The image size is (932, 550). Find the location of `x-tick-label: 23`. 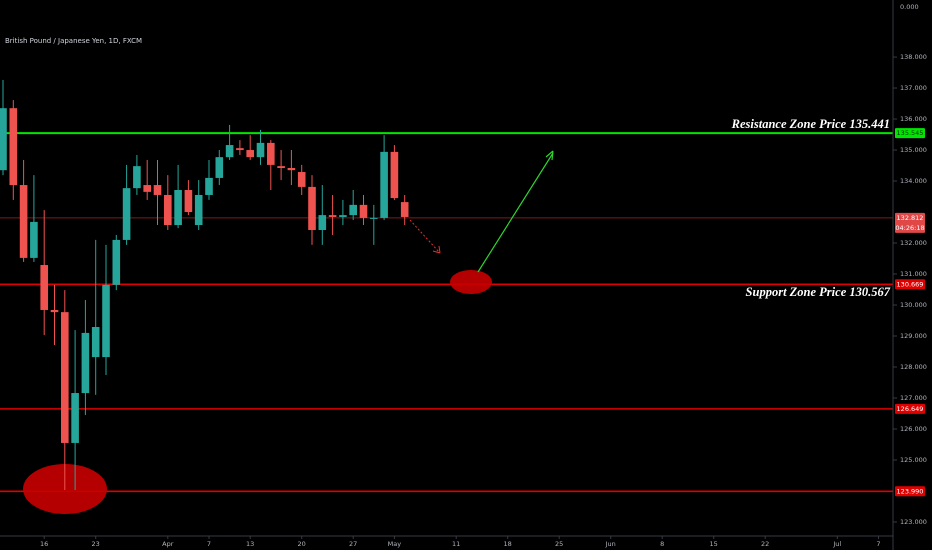

x-tick-label: 23 is located at coordinates (96, 544).